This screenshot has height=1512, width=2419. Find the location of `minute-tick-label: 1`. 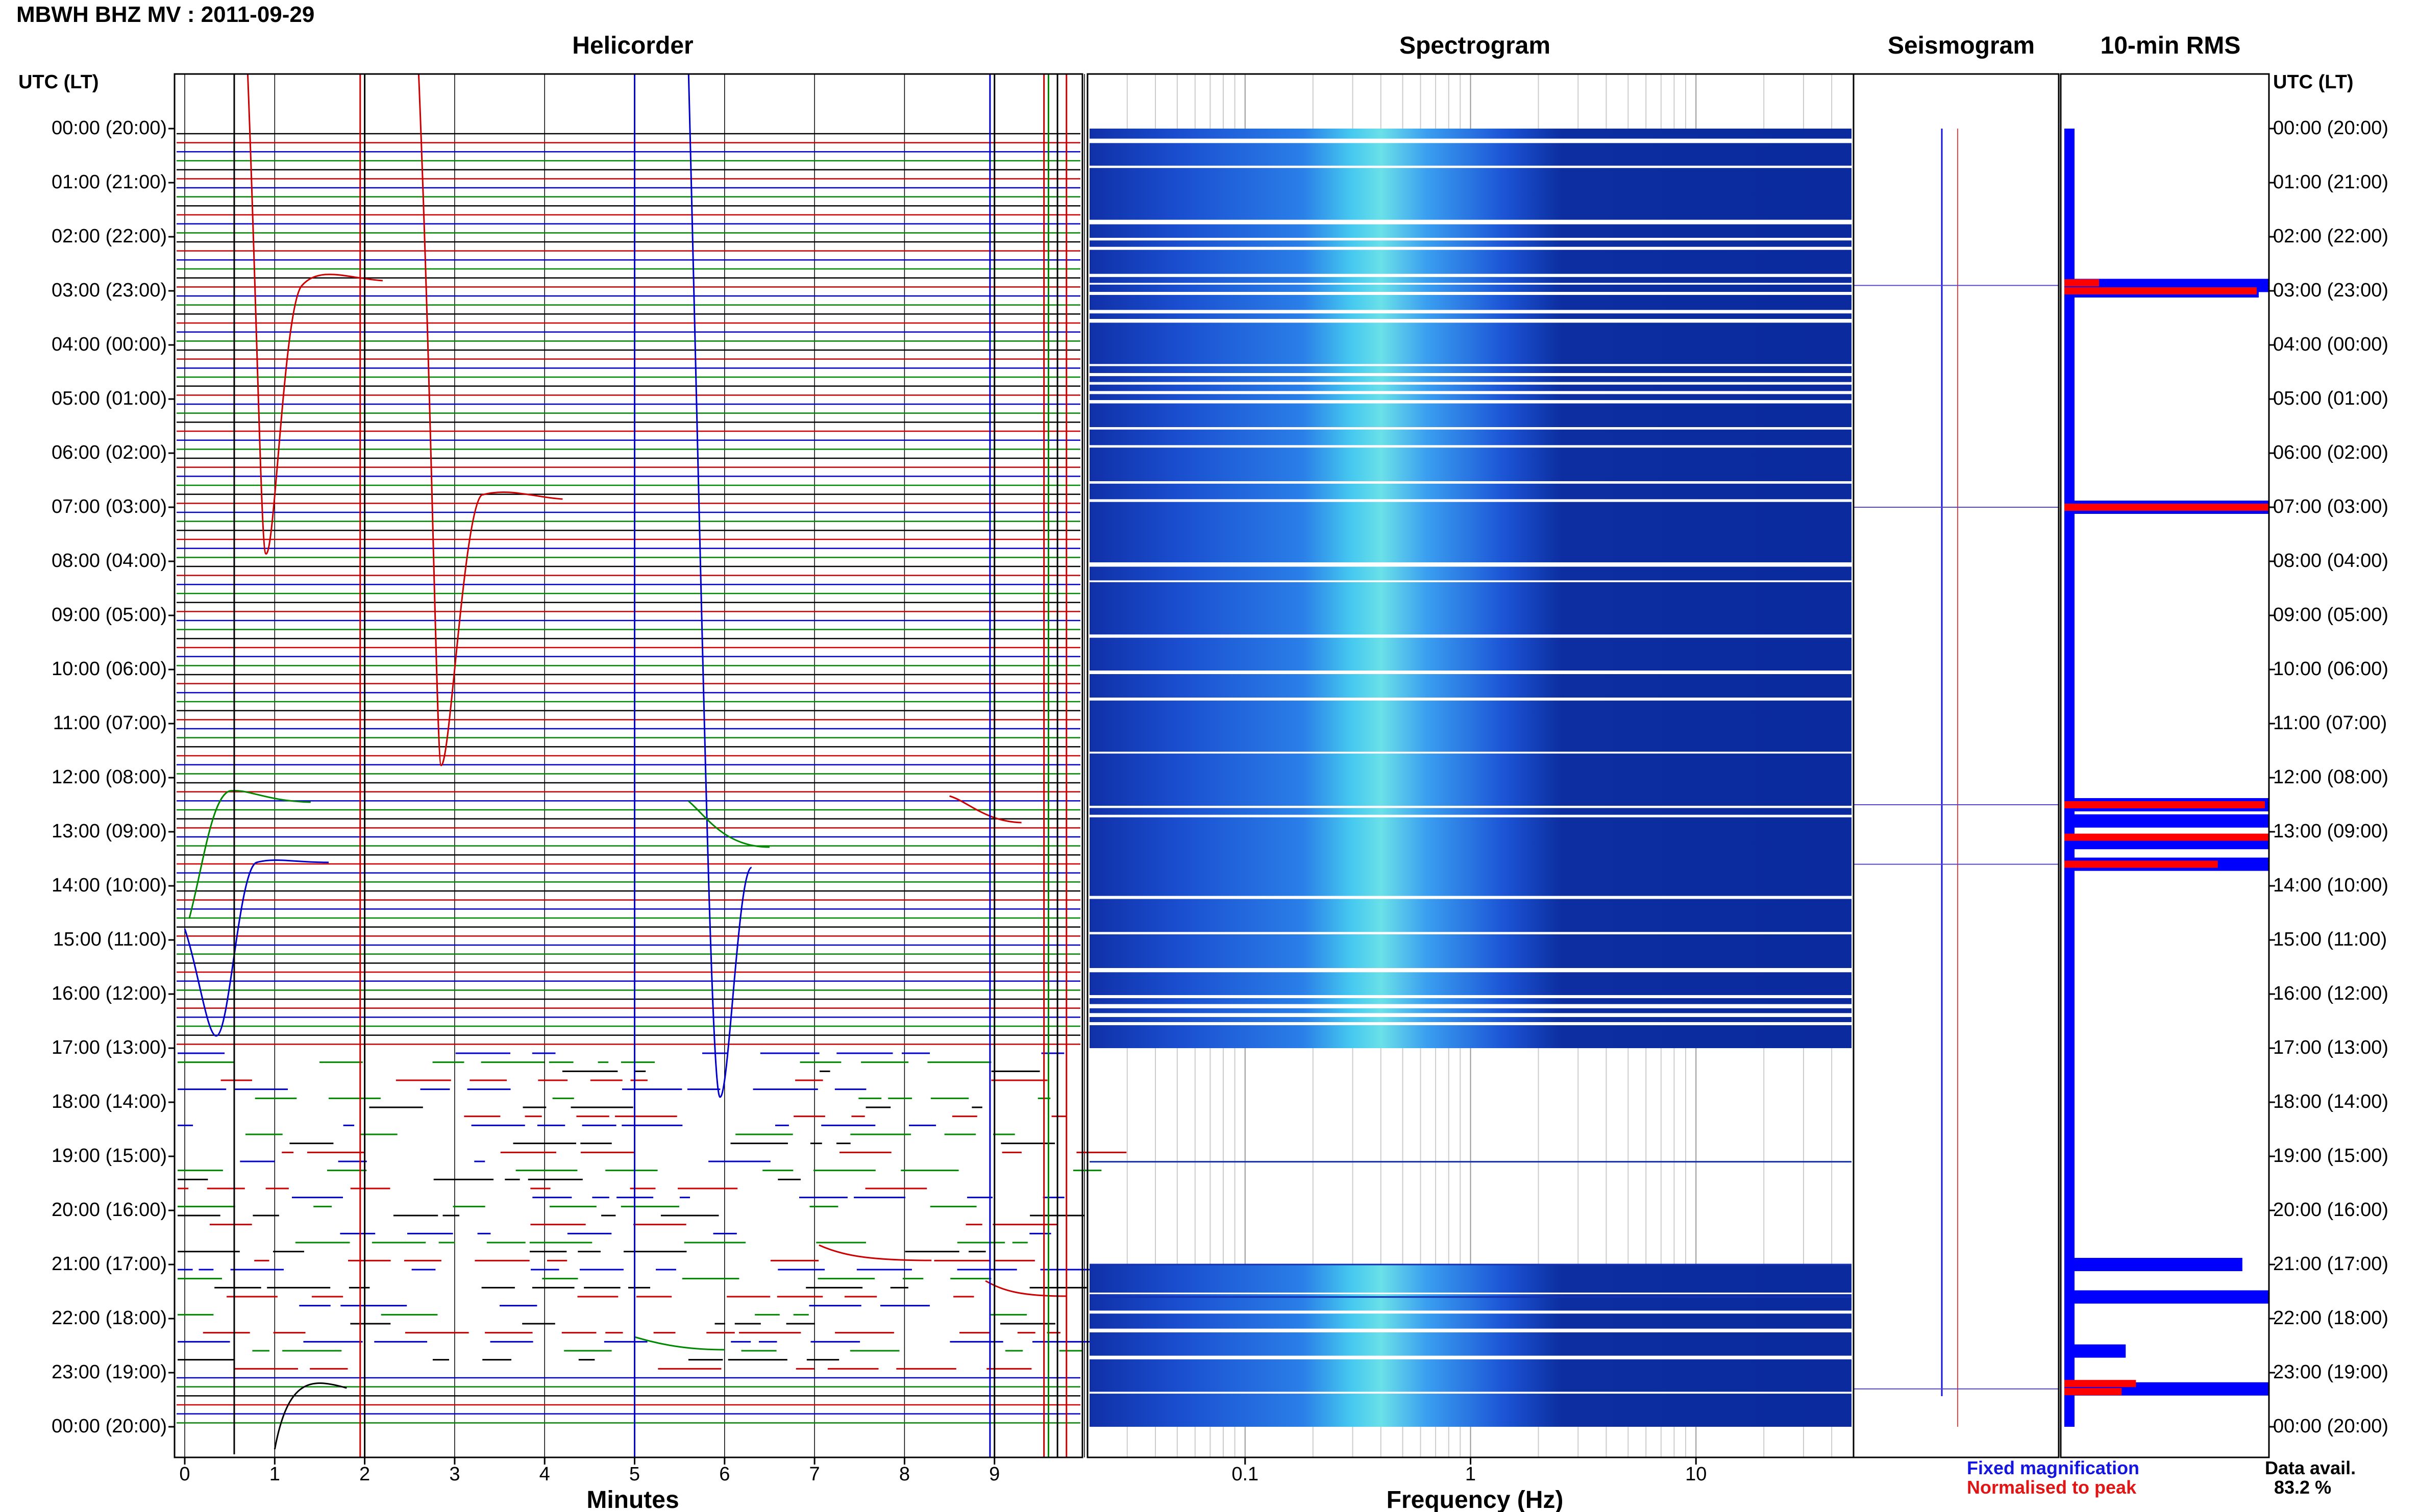

minute-tick-label: 1 is located at coordinates (274, 1474).